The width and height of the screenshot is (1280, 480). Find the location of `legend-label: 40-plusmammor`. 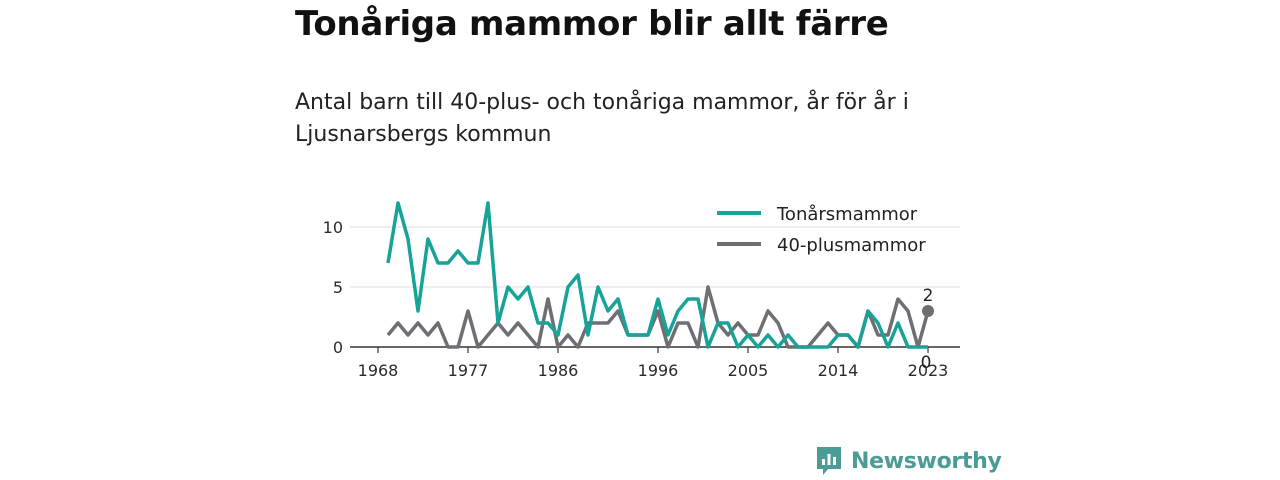

legend-label: 40-plusmammor is located at coordinates (851, 245).